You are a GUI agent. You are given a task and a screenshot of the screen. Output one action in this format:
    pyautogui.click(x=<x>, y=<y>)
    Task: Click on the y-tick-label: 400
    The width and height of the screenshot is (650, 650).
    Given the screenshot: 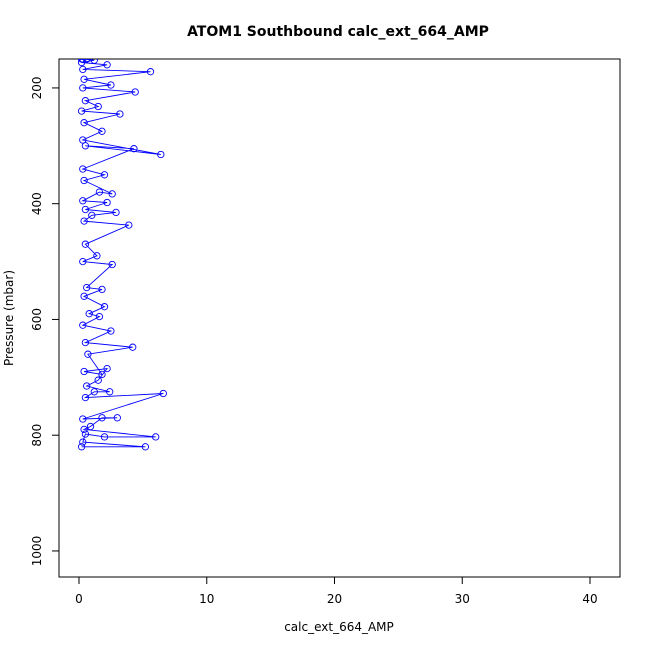 What is the action you would take?
    pyautogui.click(x=37, y=203)
    